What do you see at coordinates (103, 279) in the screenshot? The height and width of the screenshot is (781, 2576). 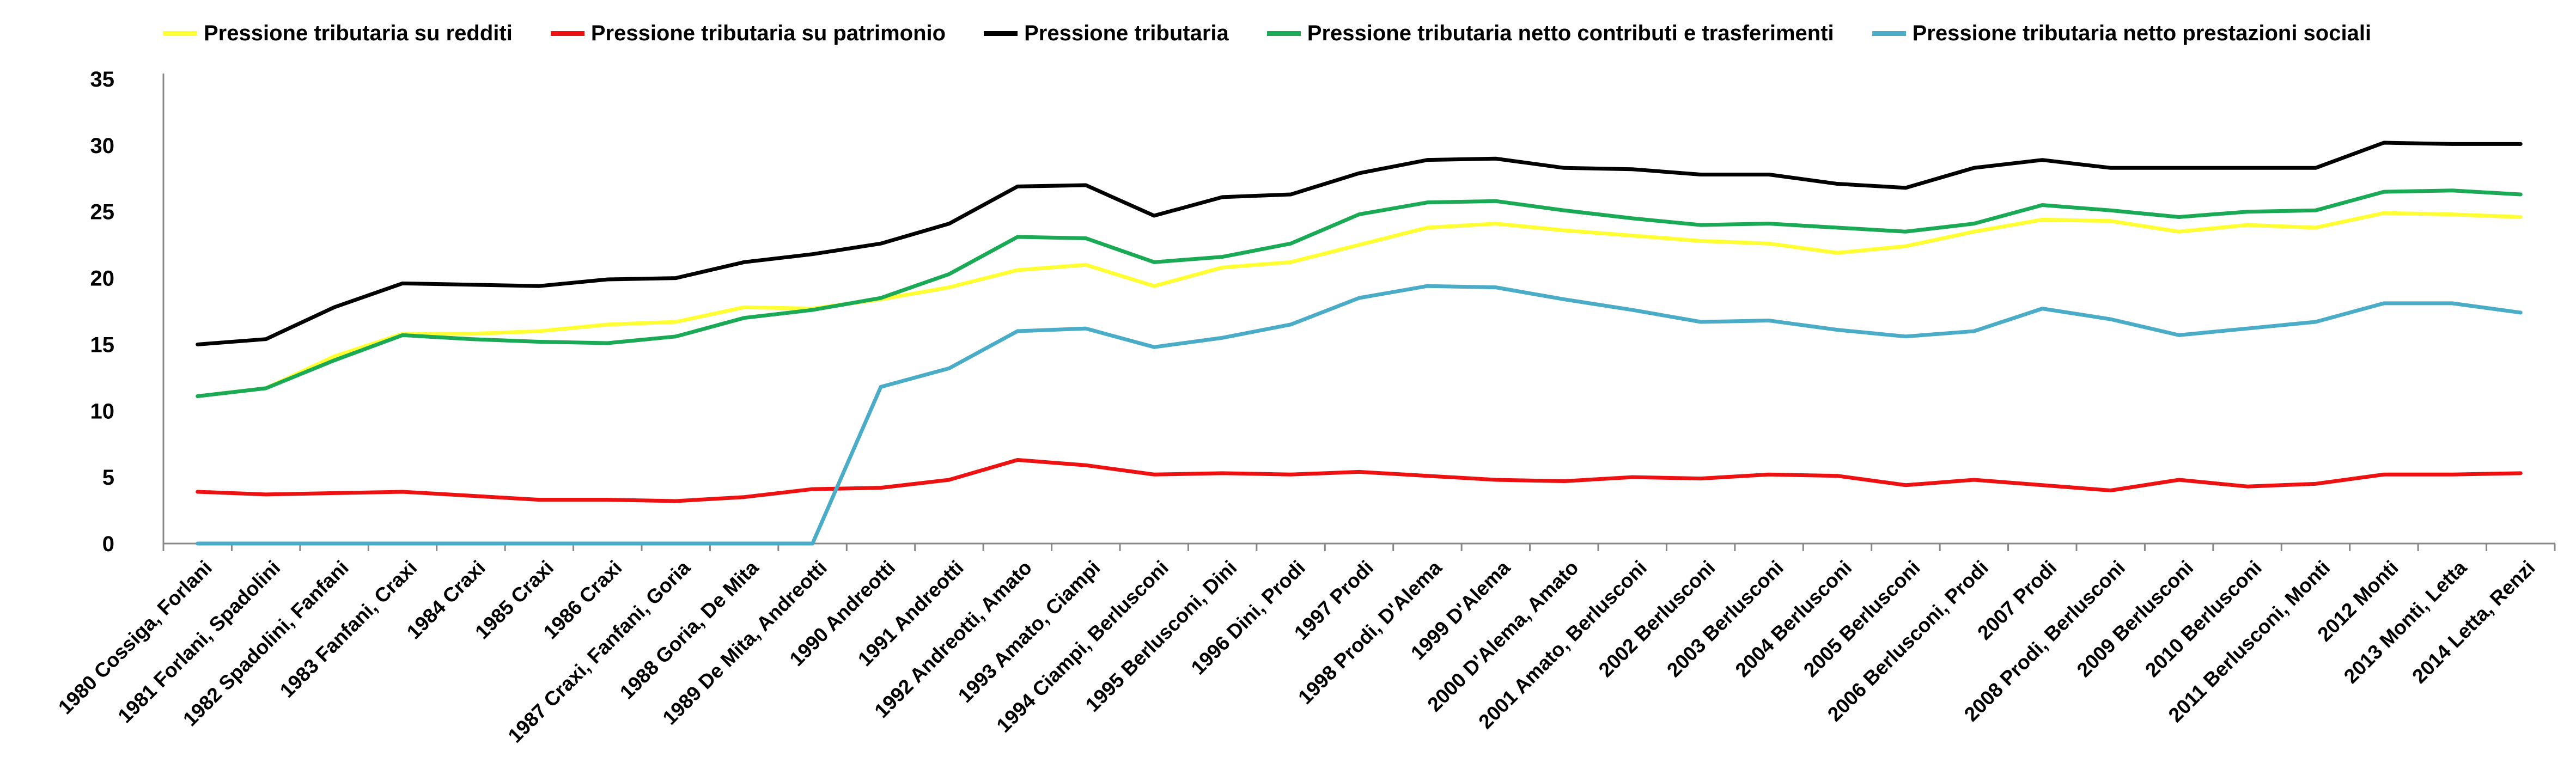 I see `y-tick-label: 20` at bounding box center [103, 279].